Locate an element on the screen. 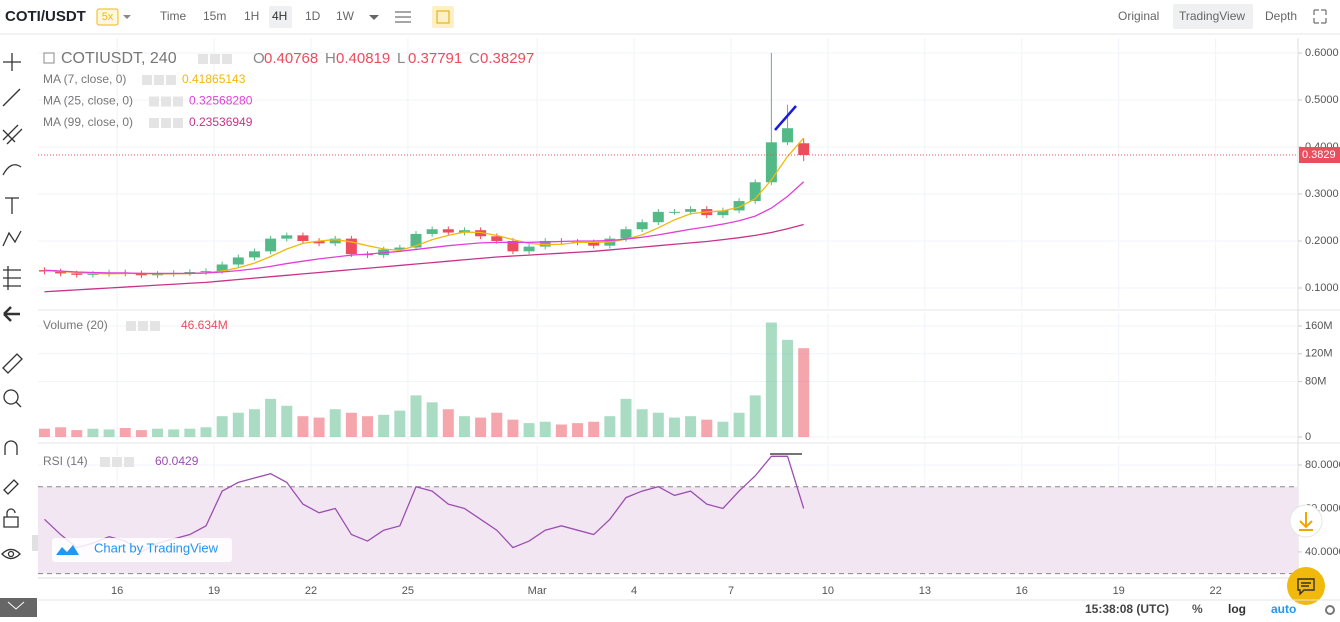  credit: Chart by TradingView is located at coordinates (156, 547).